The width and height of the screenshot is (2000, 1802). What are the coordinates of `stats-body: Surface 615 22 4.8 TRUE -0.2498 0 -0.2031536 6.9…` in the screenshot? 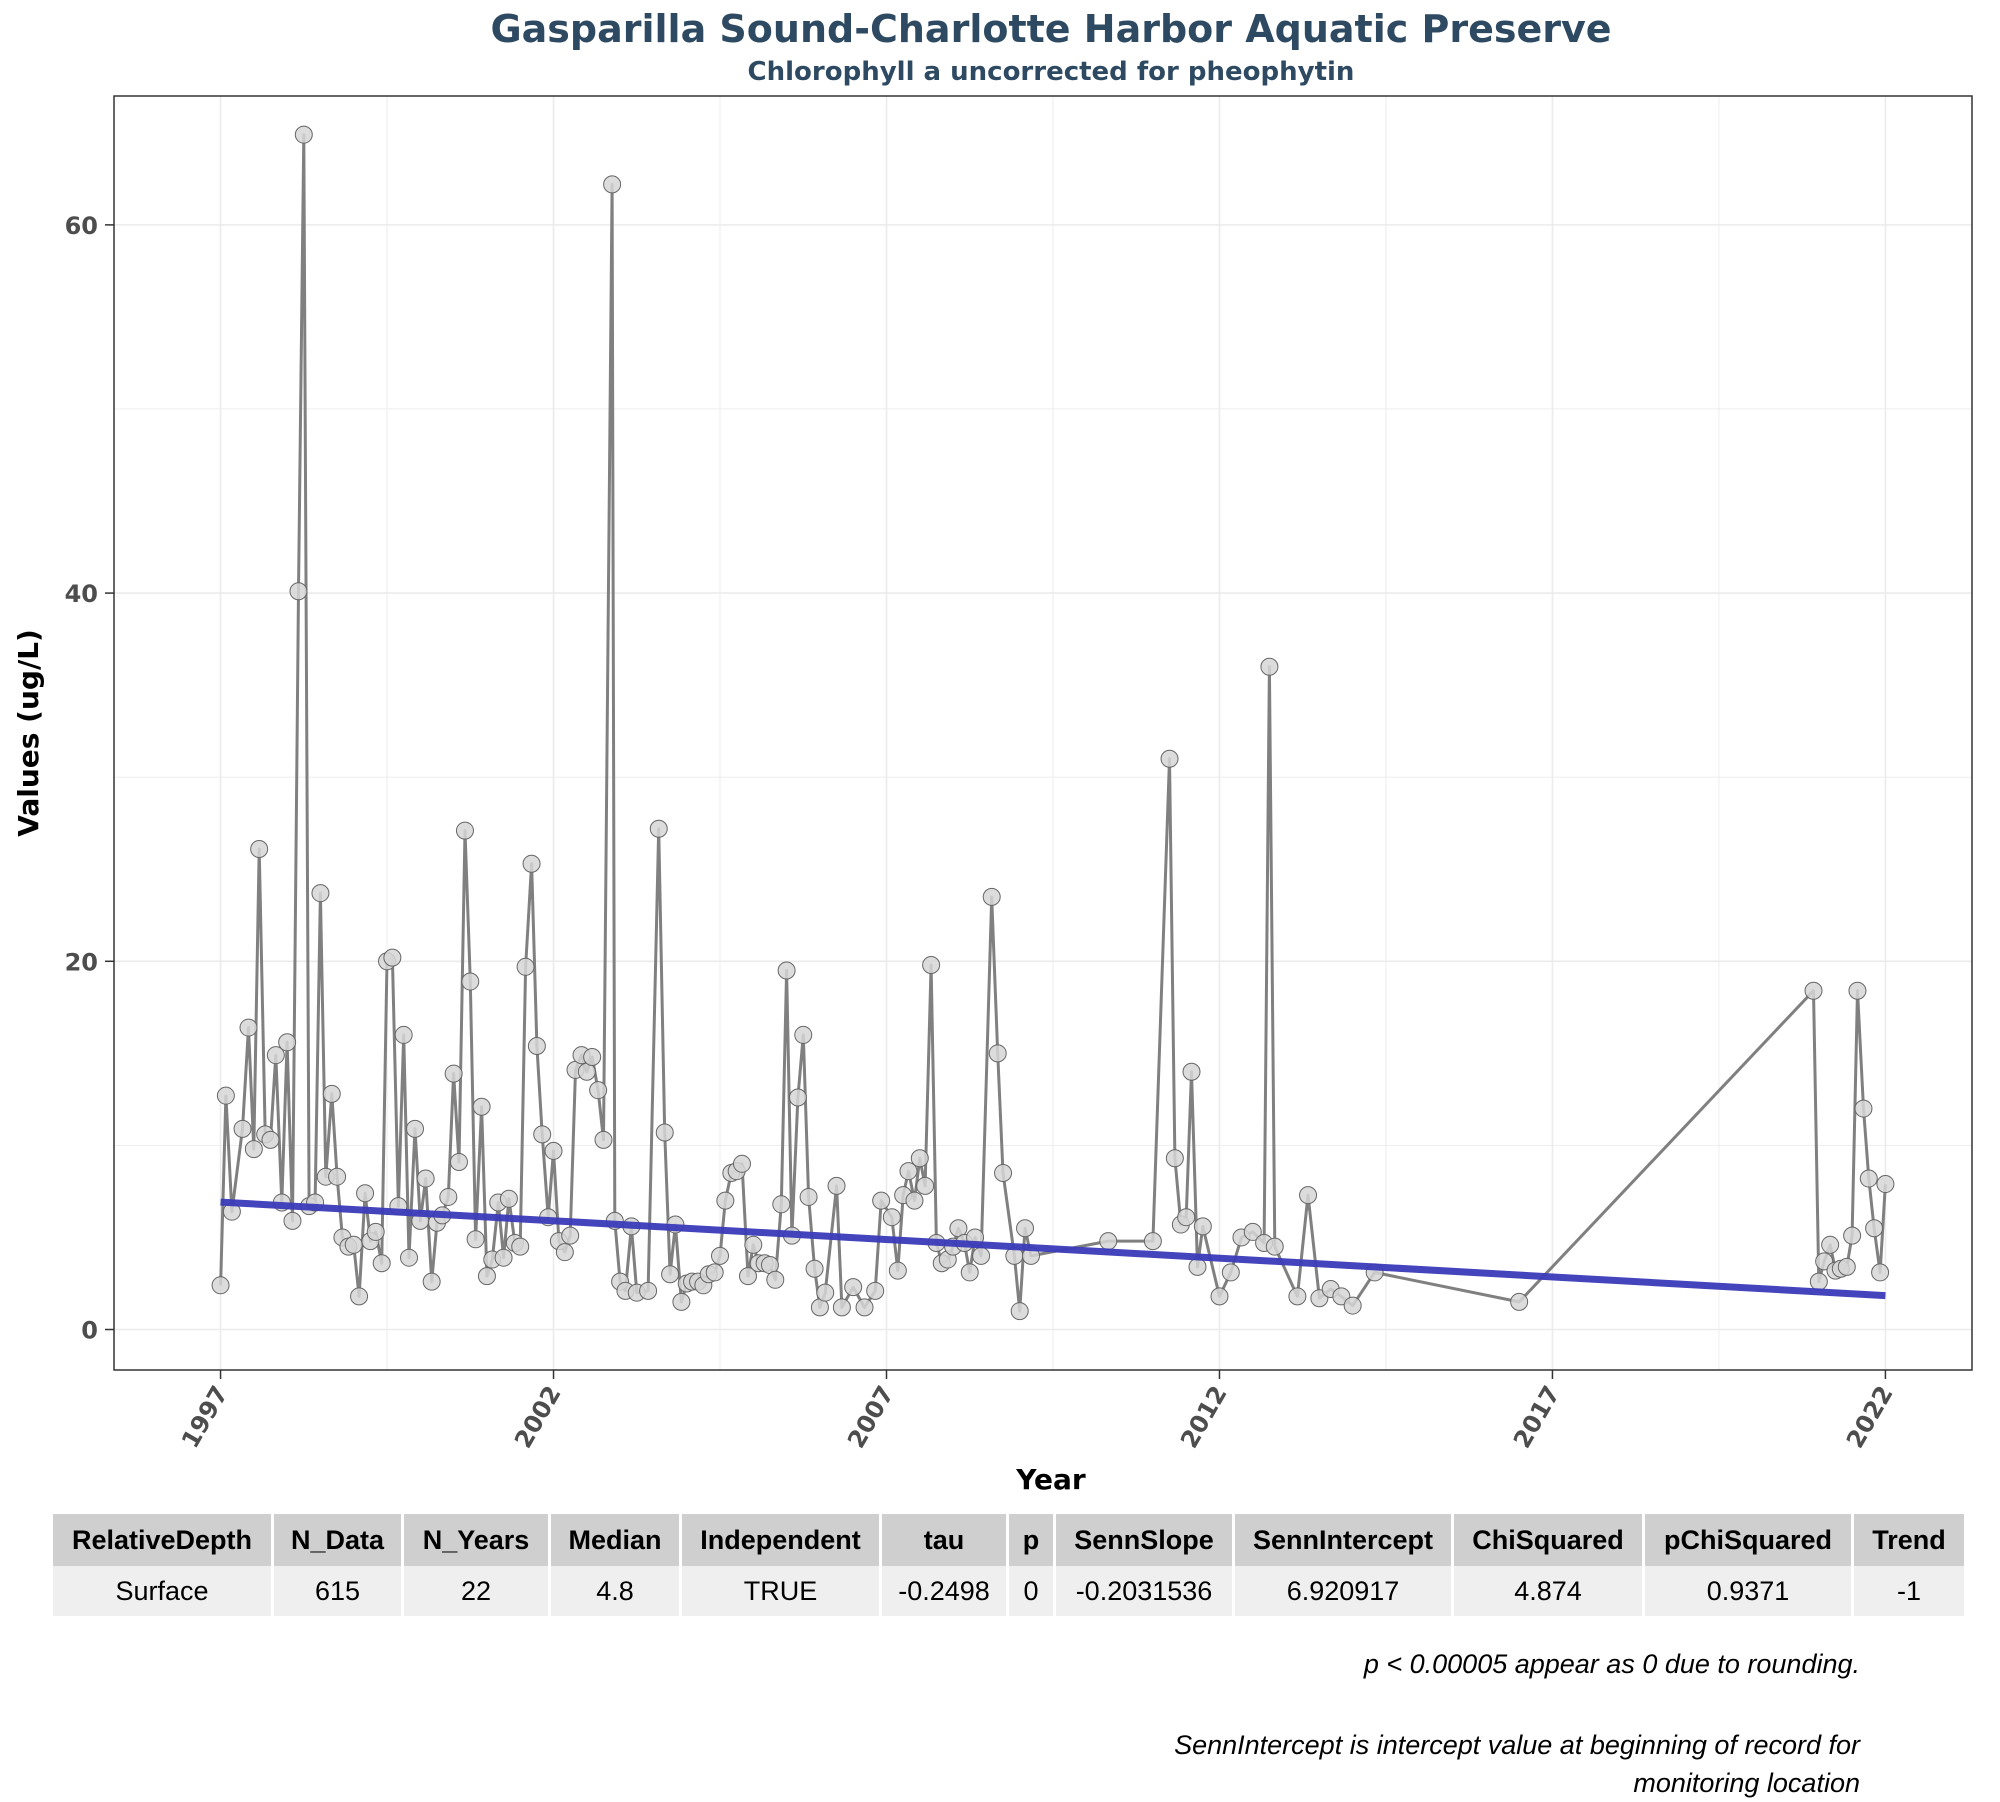 It's located at (1008, 1591).